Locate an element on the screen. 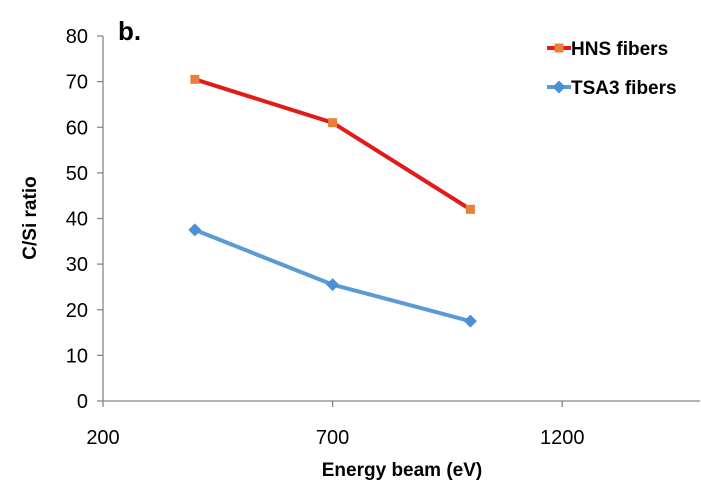 This screenshot has width=701, height=482. y-tick-label: 60 is located at coordinates (77, 128).